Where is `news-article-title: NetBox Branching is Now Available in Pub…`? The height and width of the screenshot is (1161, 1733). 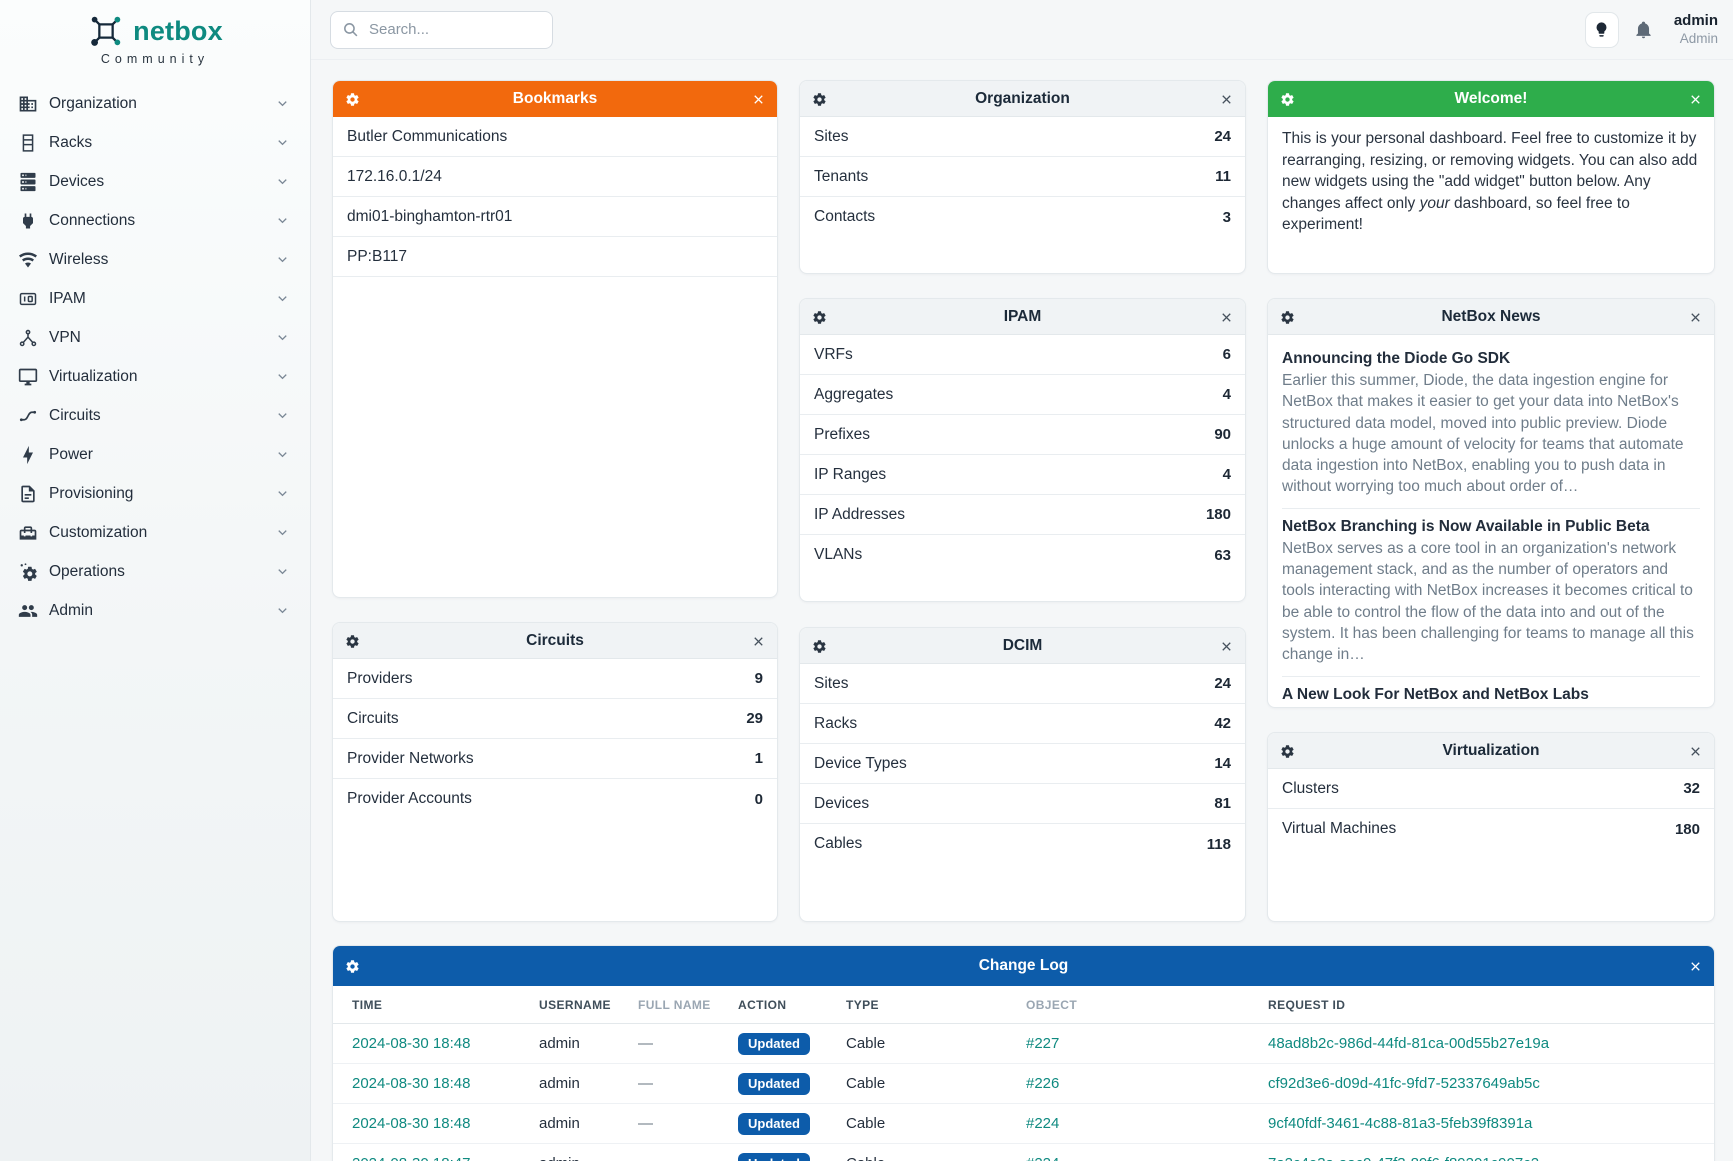
news-article-title: NetBox Branching is Now Available in Pub… is located at coordinates (1466, 526).